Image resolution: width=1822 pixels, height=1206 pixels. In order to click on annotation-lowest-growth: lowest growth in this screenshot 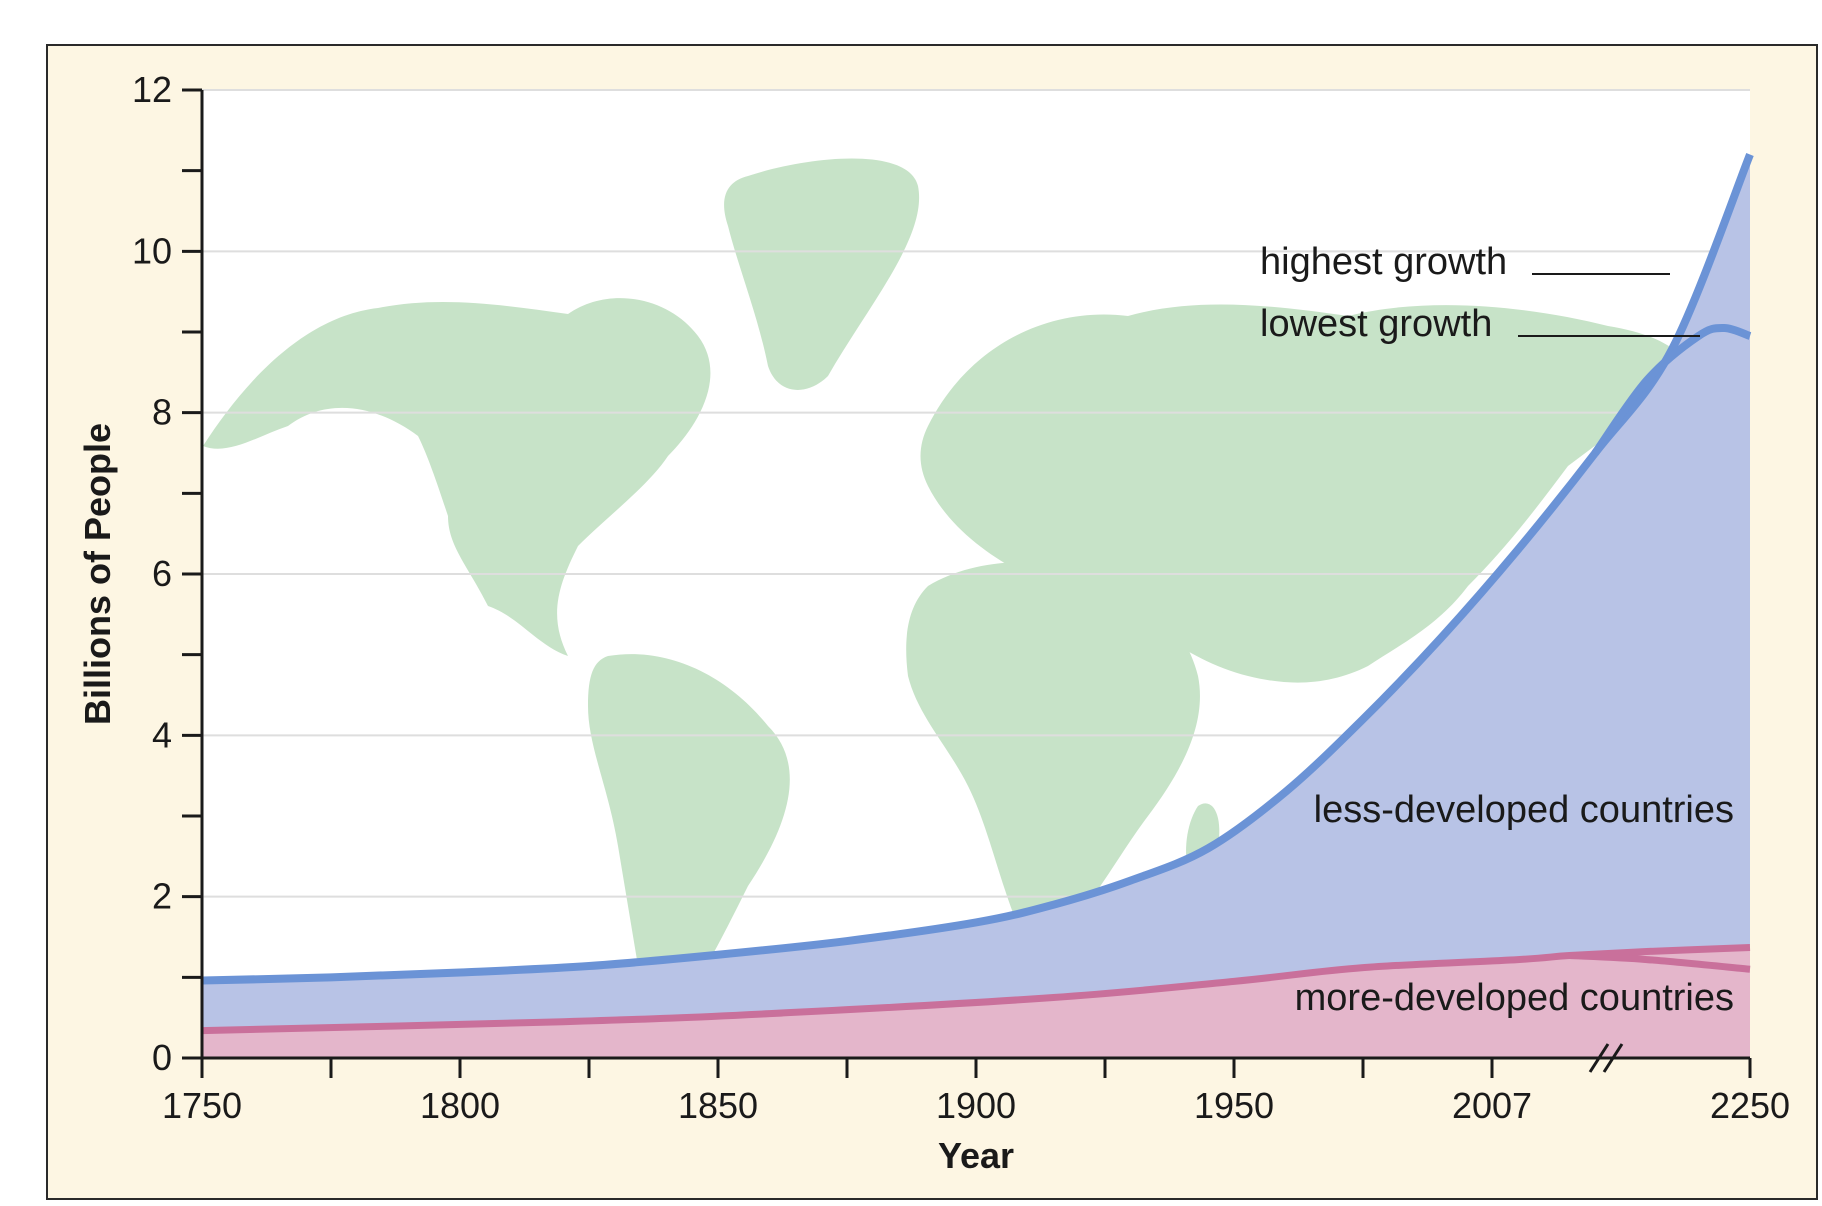, I will do `click(1376, 324)`.